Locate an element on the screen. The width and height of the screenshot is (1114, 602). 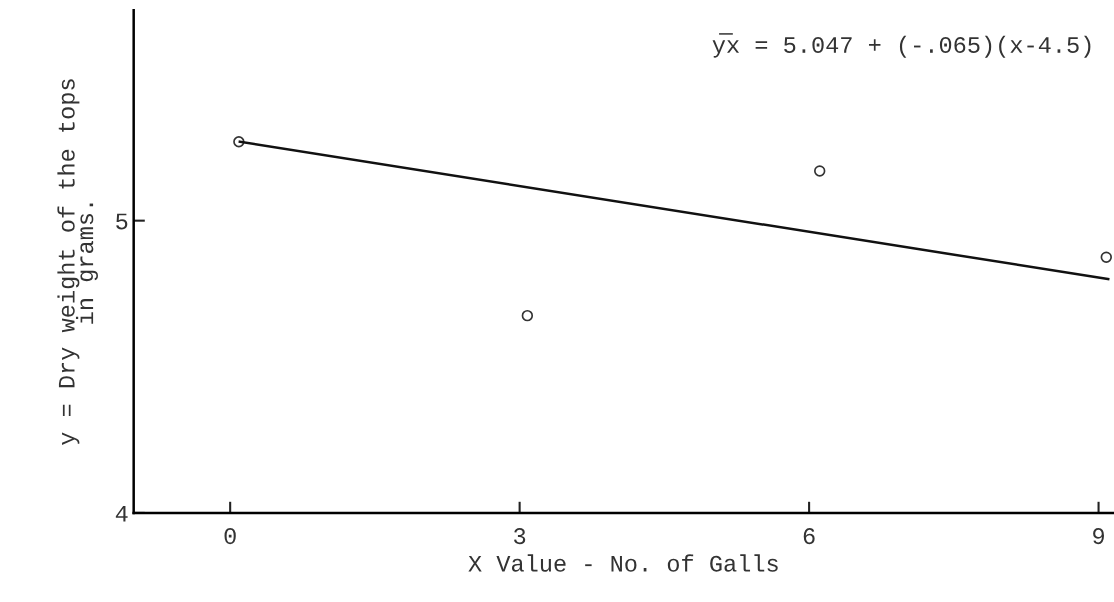
x-tick-label: 6 is located at coordinates (809, 536).